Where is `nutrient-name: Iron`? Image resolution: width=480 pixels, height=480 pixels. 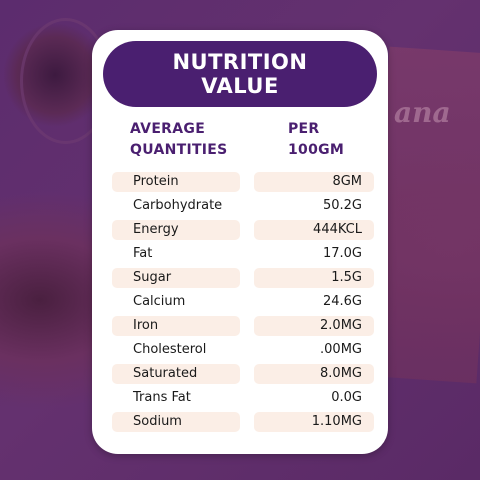
nutrient-name: Iron is located at coordinates (176, 326).